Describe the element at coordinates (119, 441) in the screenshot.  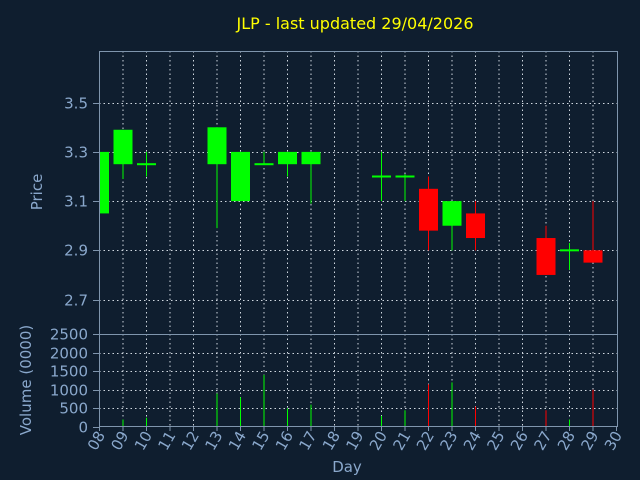
I see `day-label: 09` at that location.